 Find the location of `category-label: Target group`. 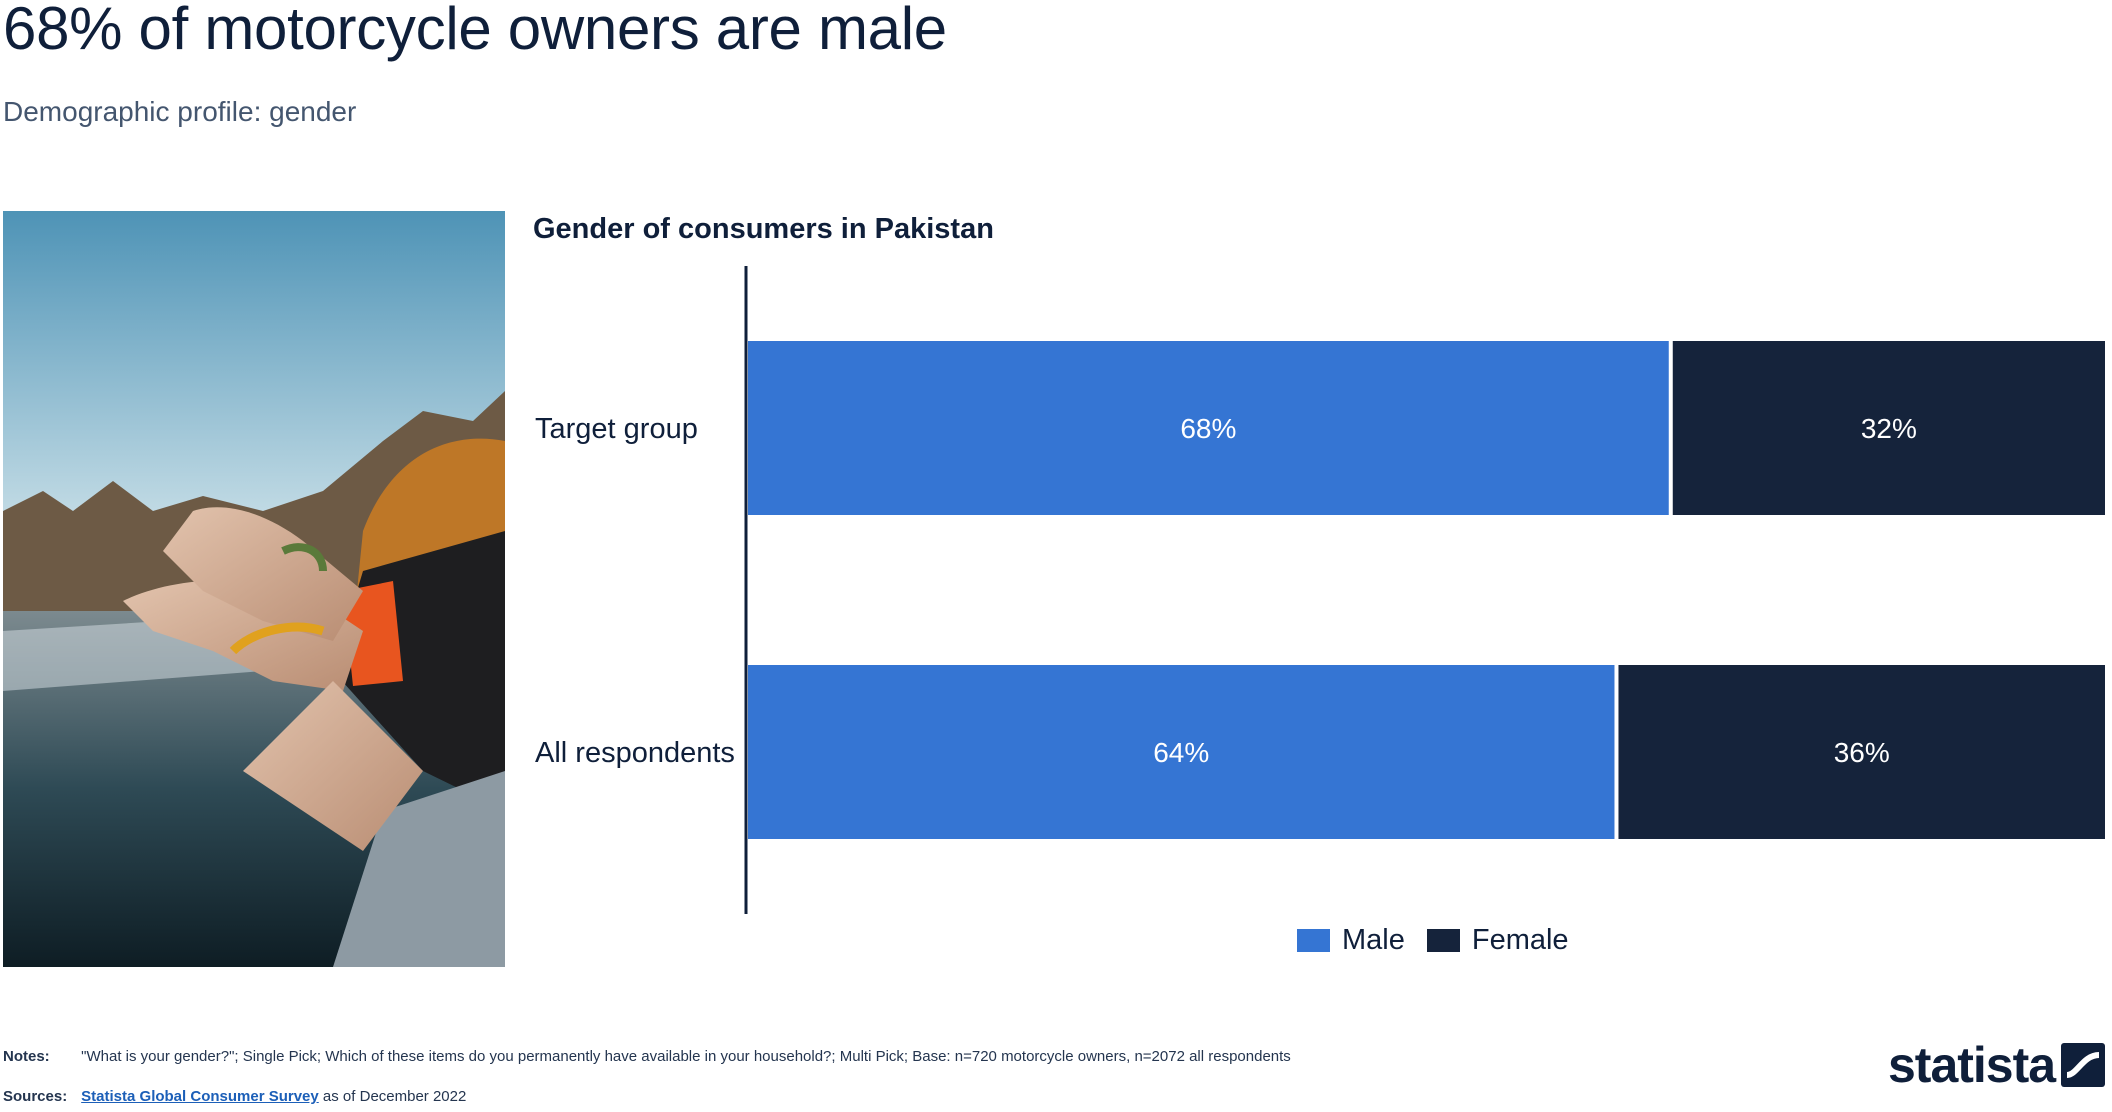

category-label: Target group is located at coordinates (616, 429).